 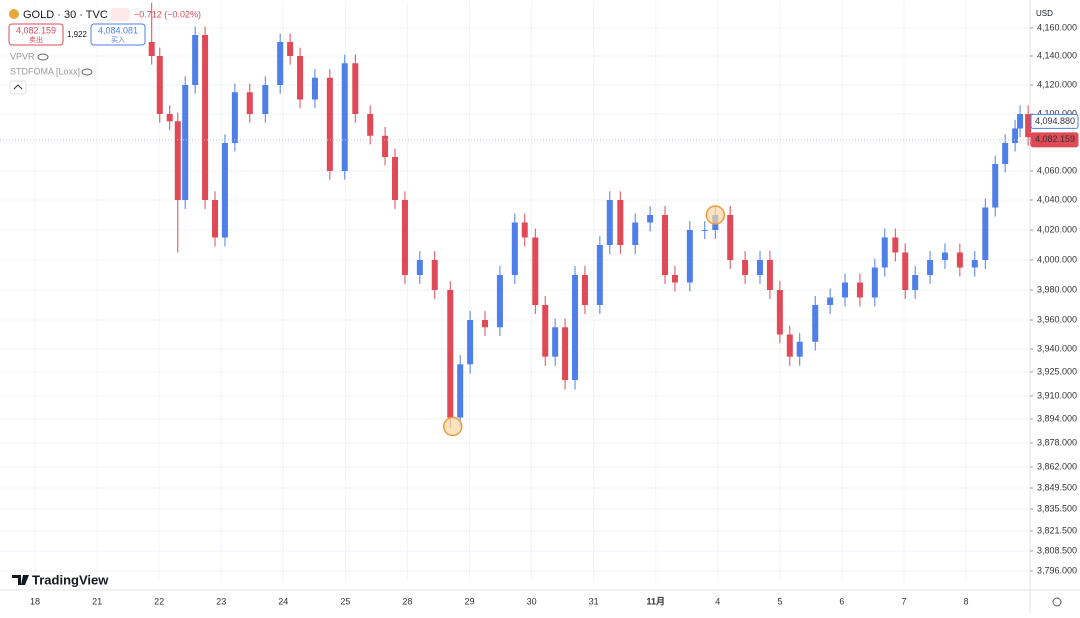 I want to click on indicator: VPVR, so click(x=22, y=56).